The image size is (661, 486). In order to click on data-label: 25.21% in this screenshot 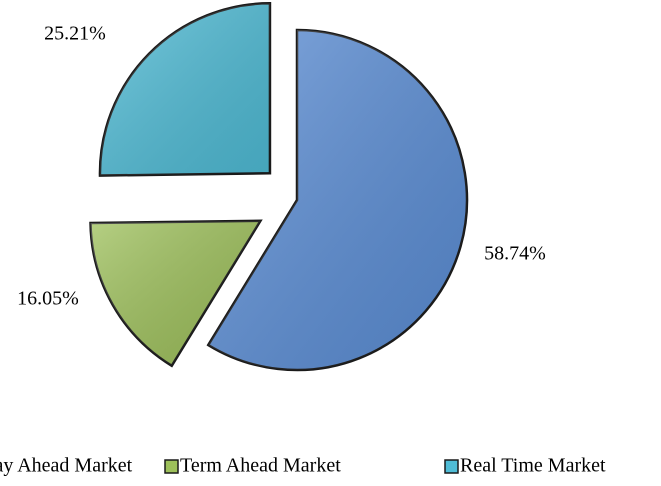, I will do `click(75, 34)`.